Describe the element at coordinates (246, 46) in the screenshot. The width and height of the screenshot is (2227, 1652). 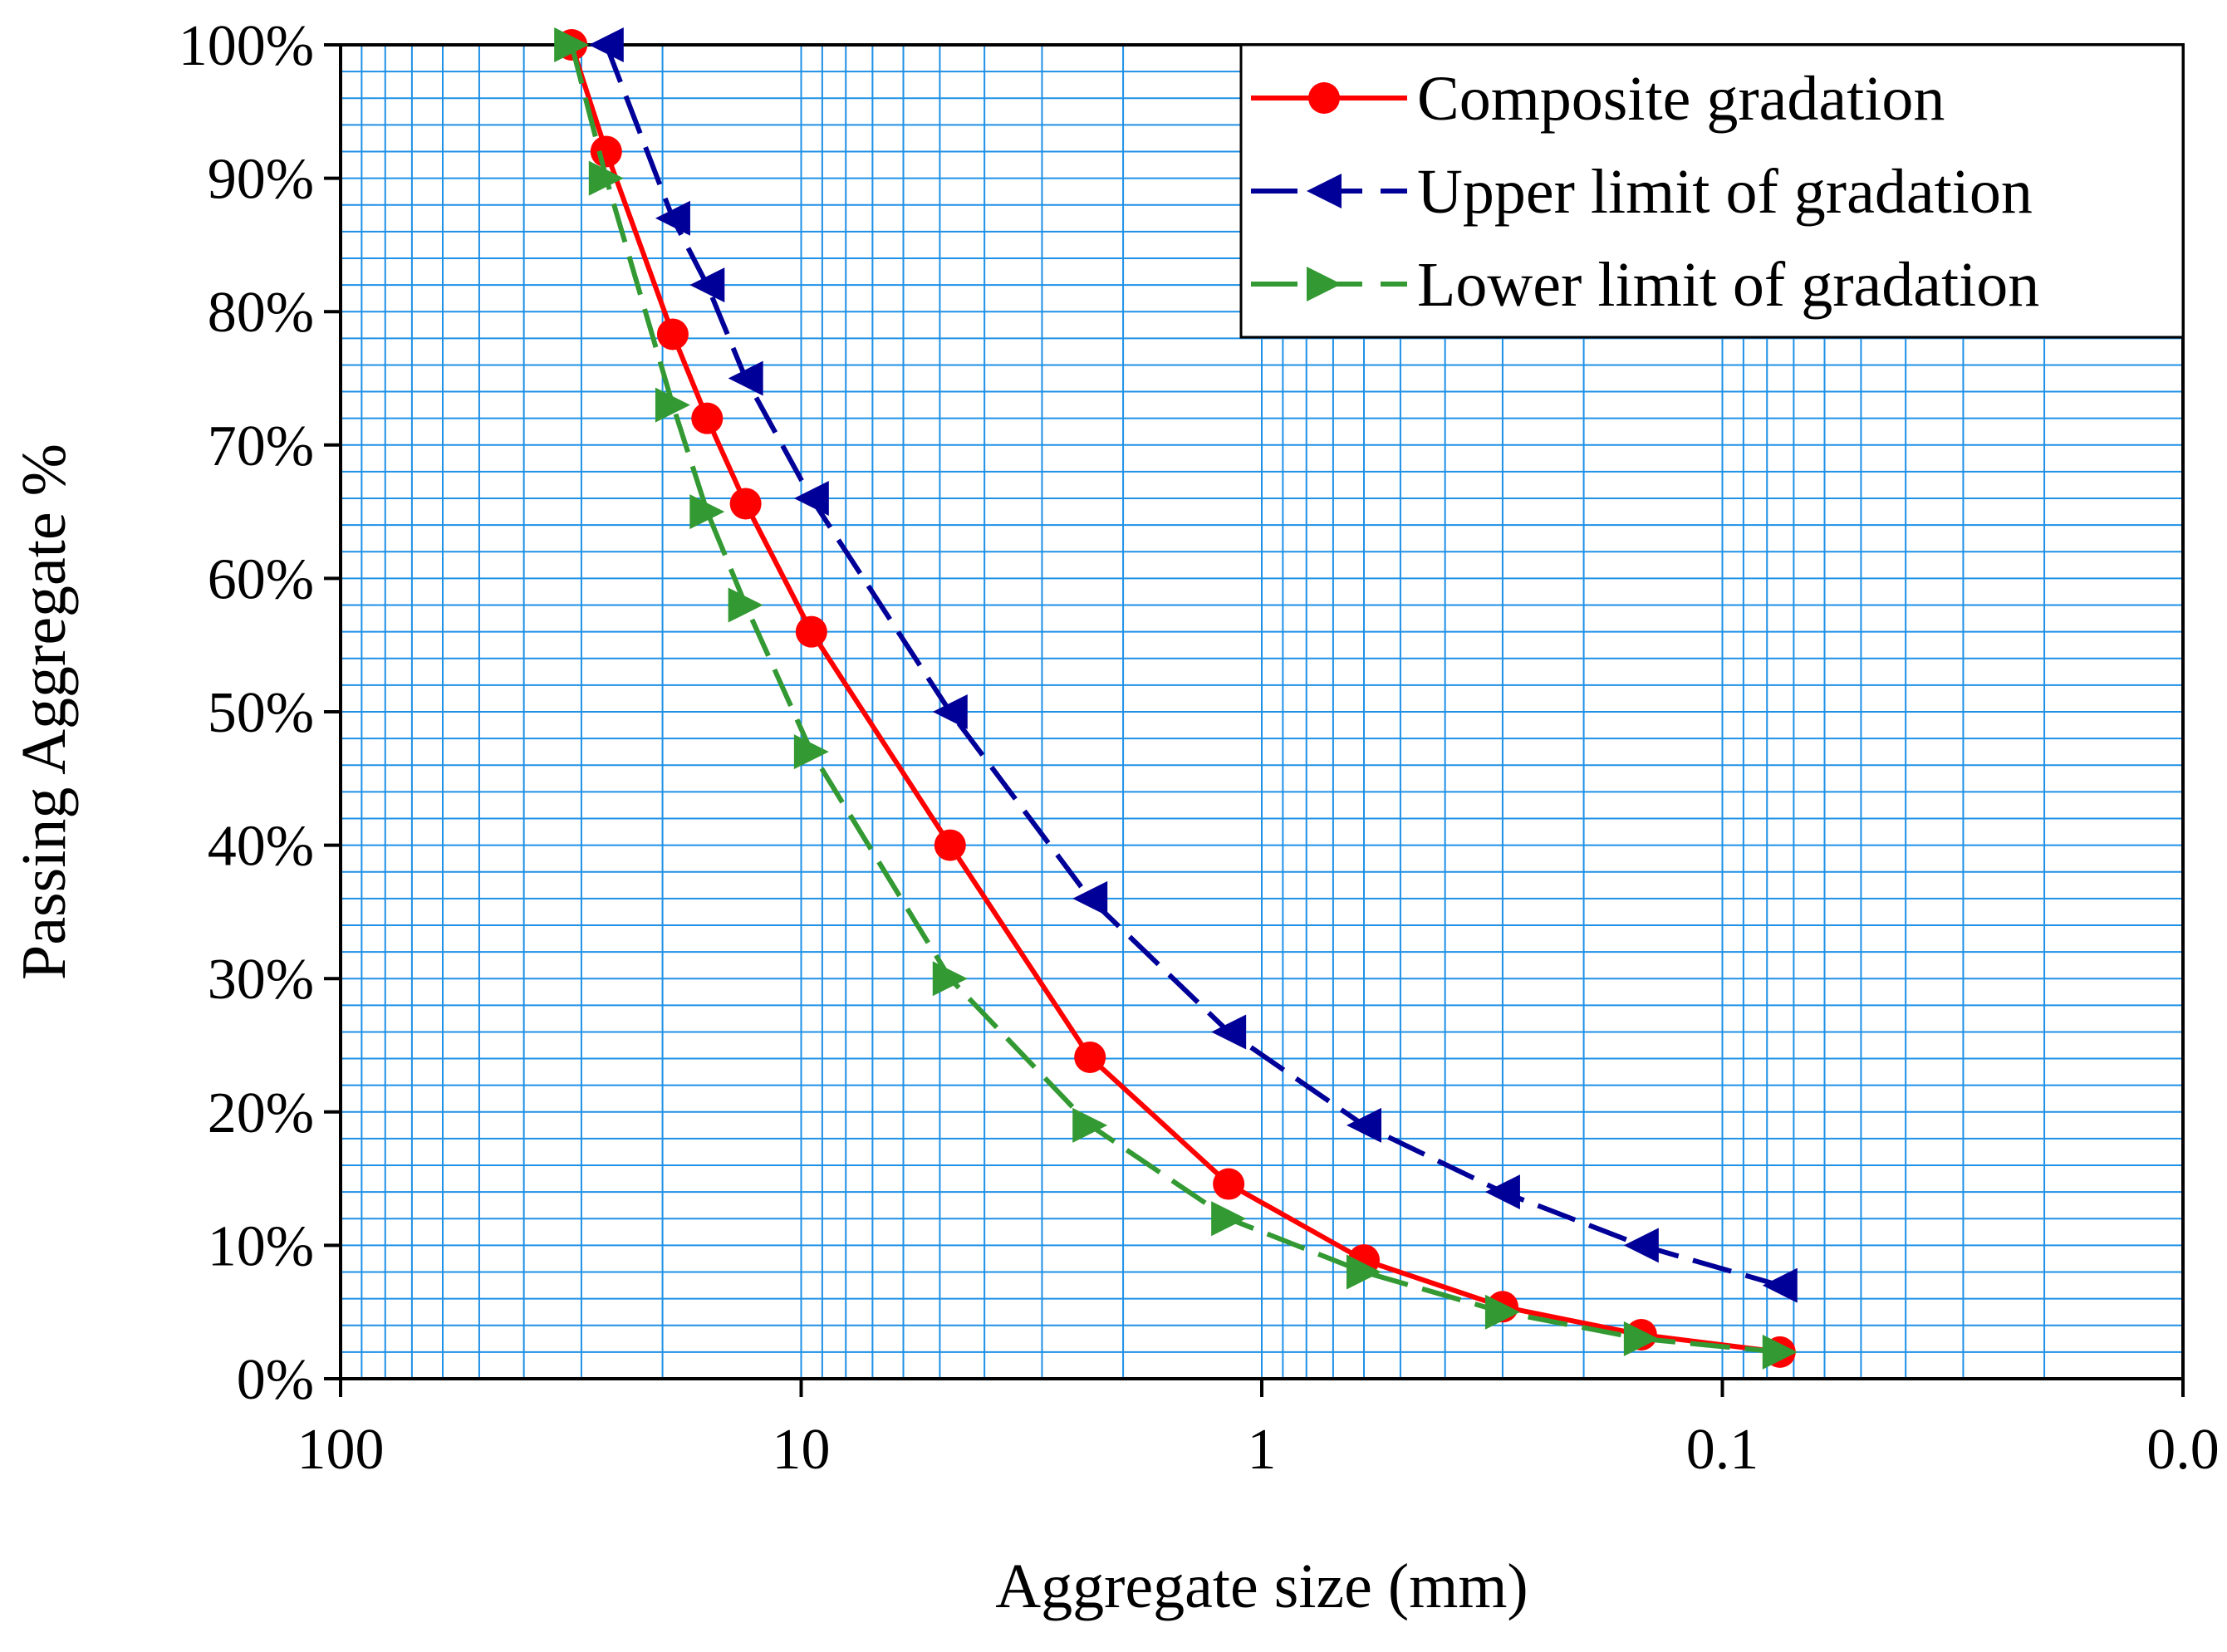
I see `y-tick-label: 100%` at that location.